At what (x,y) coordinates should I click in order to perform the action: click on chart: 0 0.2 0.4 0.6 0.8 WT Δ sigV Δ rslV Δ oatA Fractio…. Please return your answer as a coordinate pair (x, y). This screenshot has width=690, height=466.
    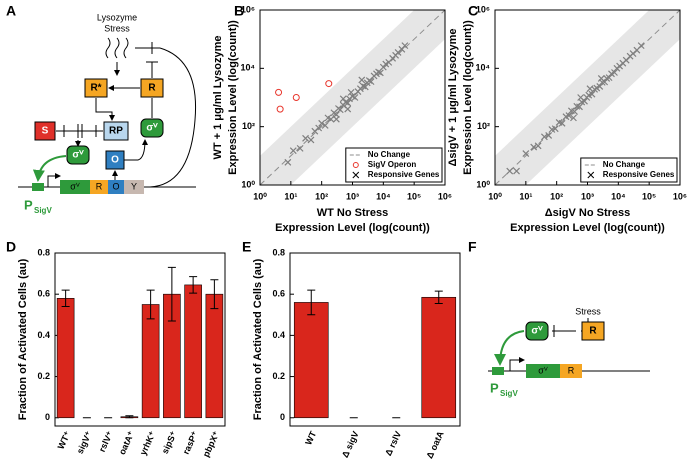
    Looking at the image, I should click on (356, 353).